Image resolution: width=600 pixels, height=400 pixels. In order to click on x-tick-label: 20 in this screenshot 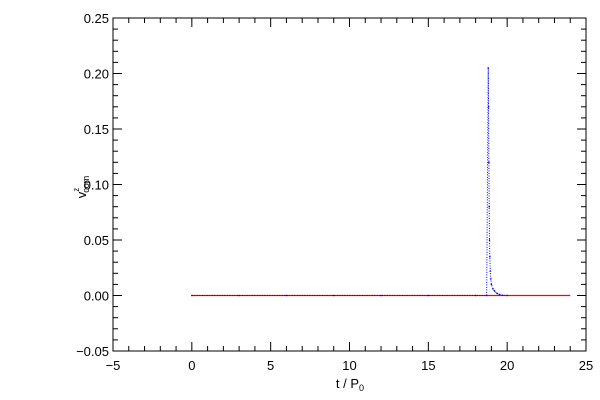, I will do `click(507, 365)`.